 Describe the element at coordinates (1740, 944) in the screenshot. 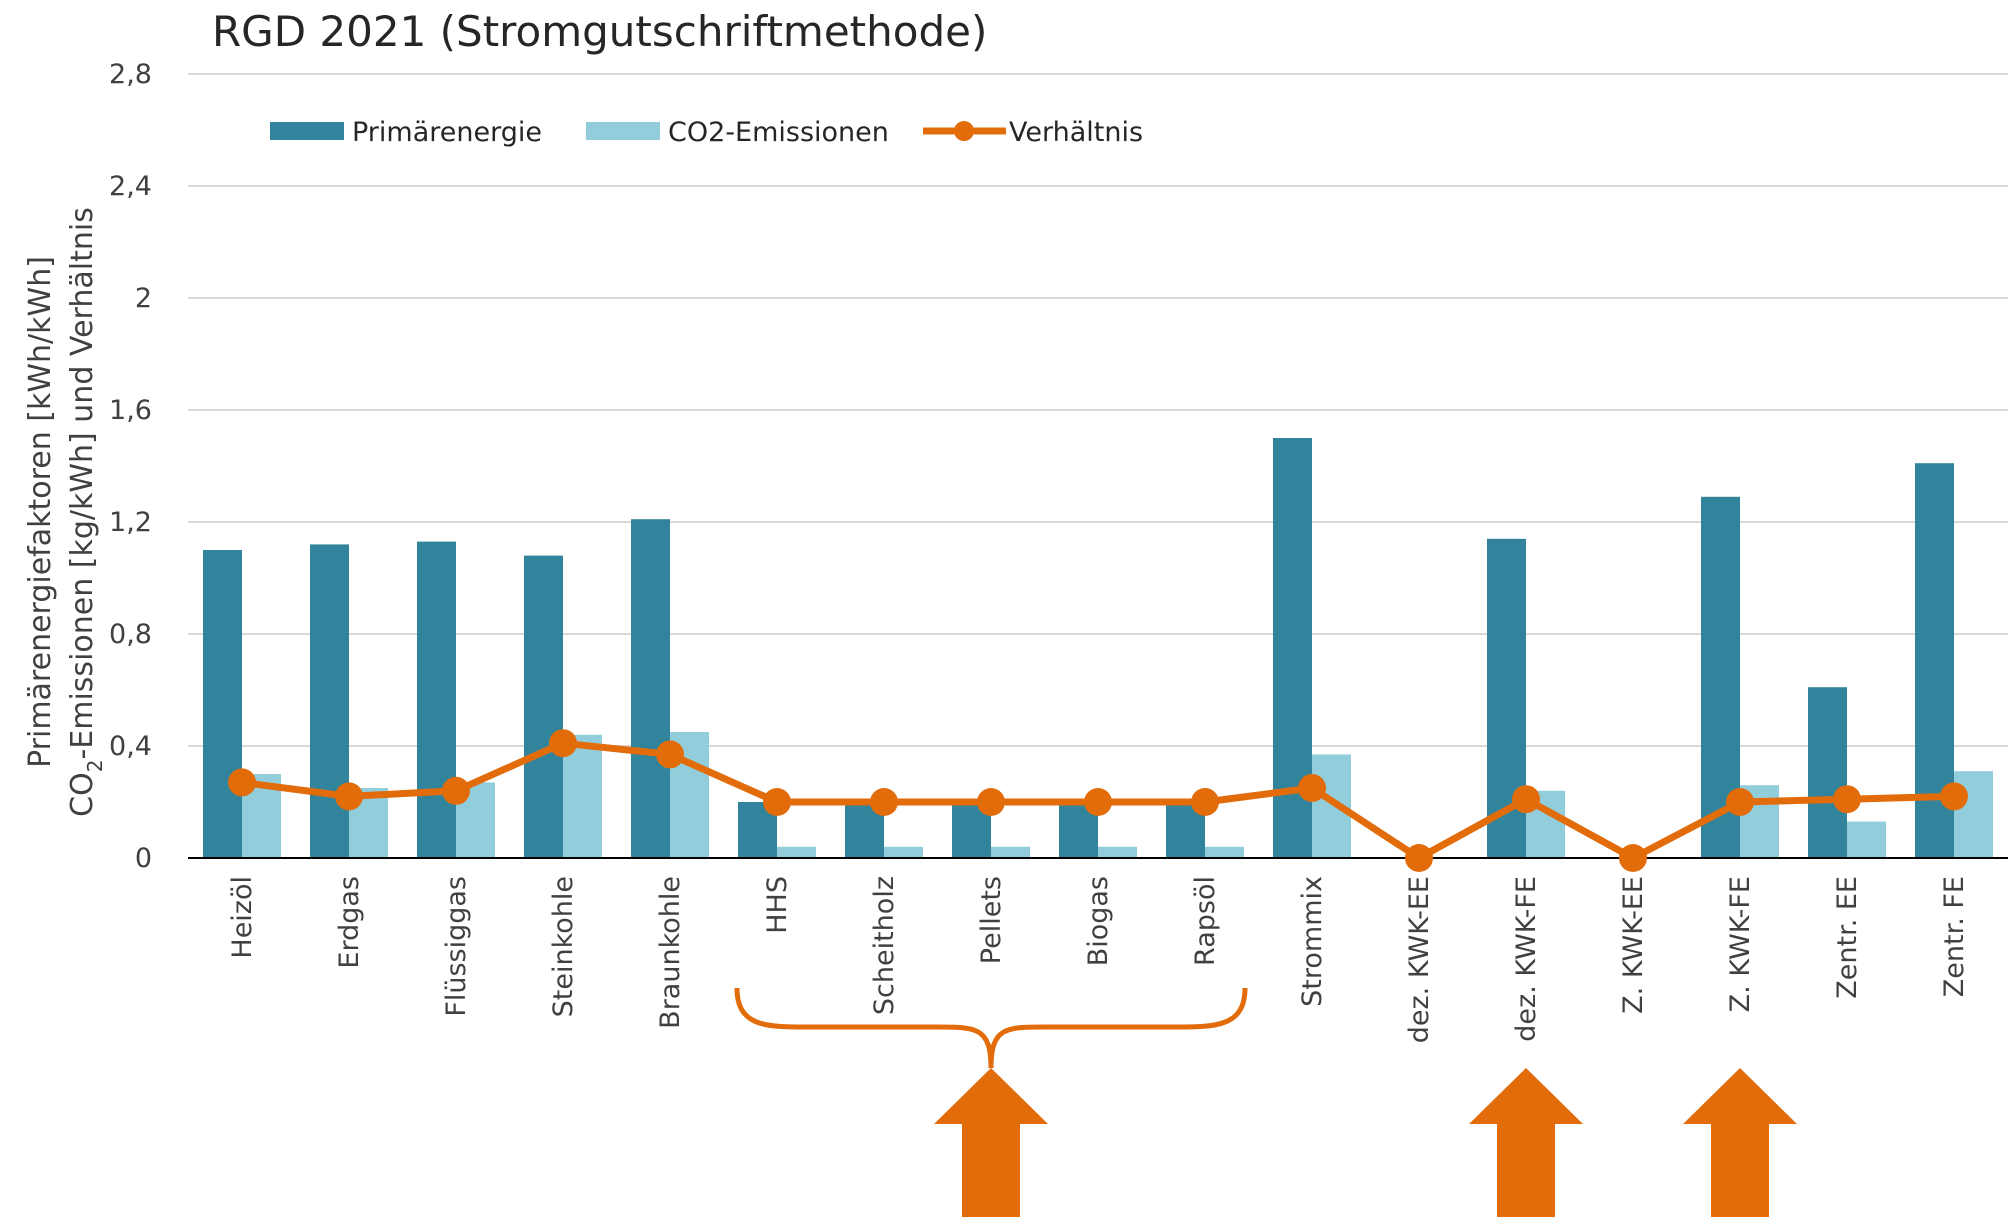

I see `x-category-label: Z. KWK-FE` at that location.